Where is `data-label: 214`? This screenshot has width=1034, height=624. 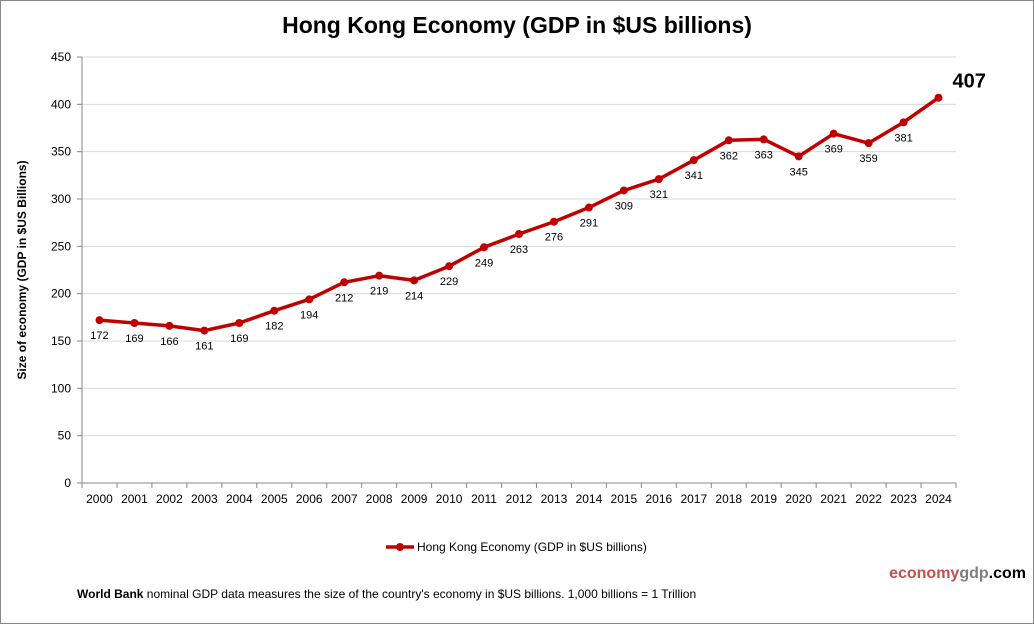 data-label: 214 is located at coordinates (414, 296).